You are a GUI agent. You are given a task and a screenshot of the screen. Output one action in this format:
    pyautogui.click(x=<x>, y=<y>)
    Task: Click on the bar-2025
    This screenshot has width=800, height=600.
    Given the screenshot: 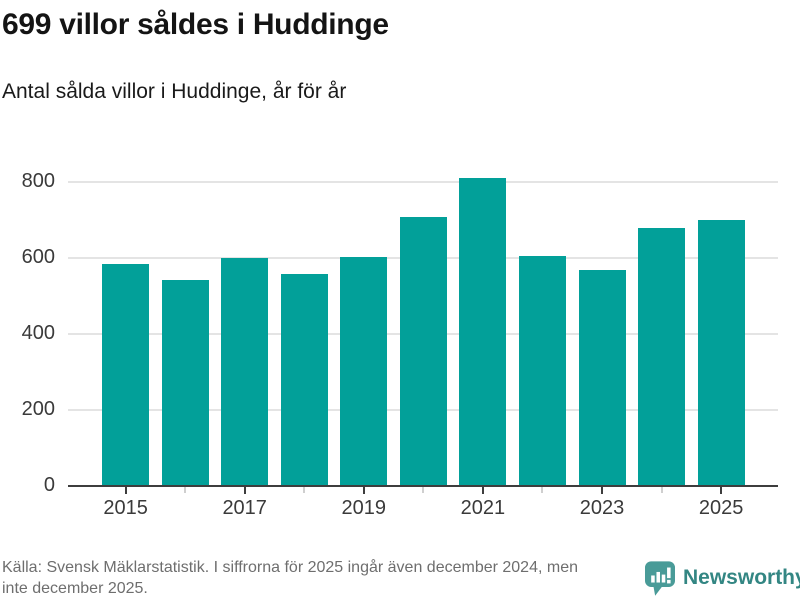 What is the action you would take?
    pyautogui.click(x=721, y=353)
    